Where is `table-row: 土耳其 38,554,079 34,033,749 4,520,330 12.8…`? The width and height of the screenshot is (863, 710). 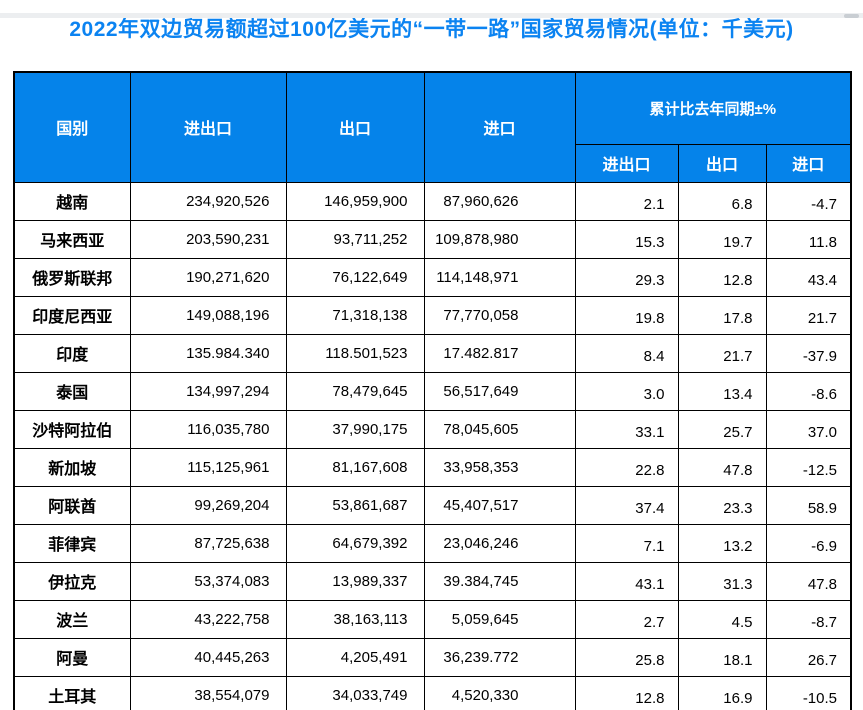 table-row: 土耳其 38,554,079 34,033,749 4,520,330 12.8… is located at coordinates (432, 692).